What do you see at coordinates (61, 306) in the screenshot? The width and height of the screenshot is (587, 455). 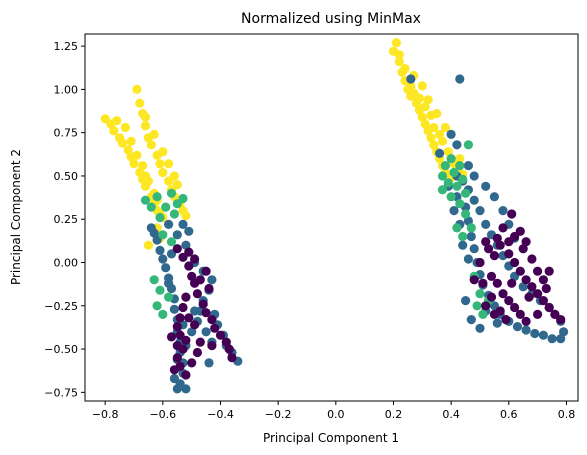 I see `y-tick-label: −0.25` at bounding box center [61, 306].